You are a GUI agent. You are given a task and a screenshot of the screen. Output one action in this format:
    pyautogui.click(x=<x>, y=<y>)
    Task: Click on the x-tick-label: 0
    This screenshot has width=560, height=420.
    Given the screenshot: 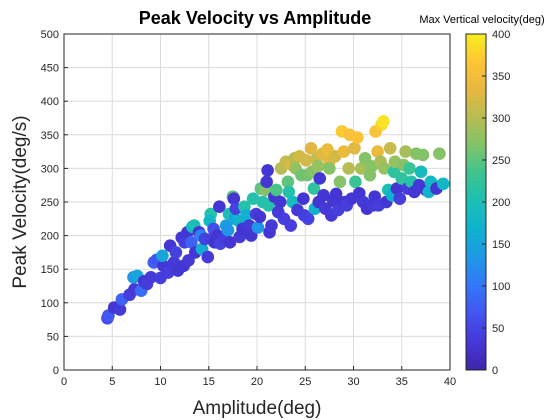 What is the action you would take?
    pyautogui.click(x=64, y=382)
    